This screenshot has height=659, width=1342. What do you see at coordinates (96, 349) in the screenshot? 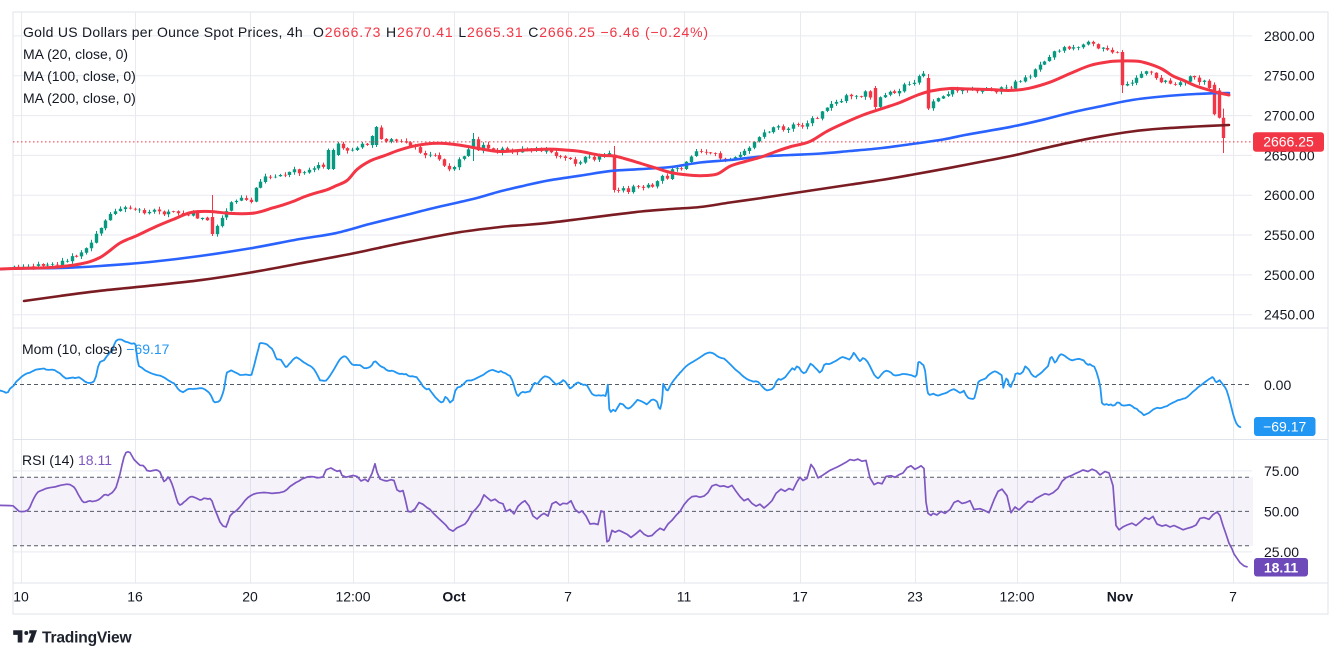
I see `svg-text: Mom (10, close) −69.17` at bounding box center [96, 349].